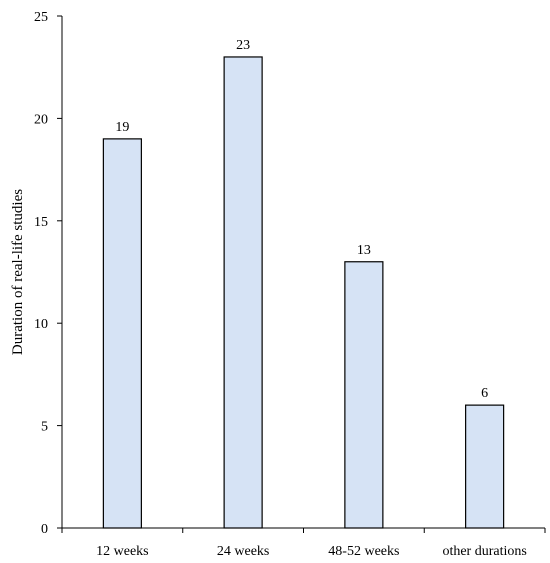 This screenshot has width=550, height=563. Describe the element at coordinates (484, 393) in the screenshot. I see `bar-value-label: 6` at that location.